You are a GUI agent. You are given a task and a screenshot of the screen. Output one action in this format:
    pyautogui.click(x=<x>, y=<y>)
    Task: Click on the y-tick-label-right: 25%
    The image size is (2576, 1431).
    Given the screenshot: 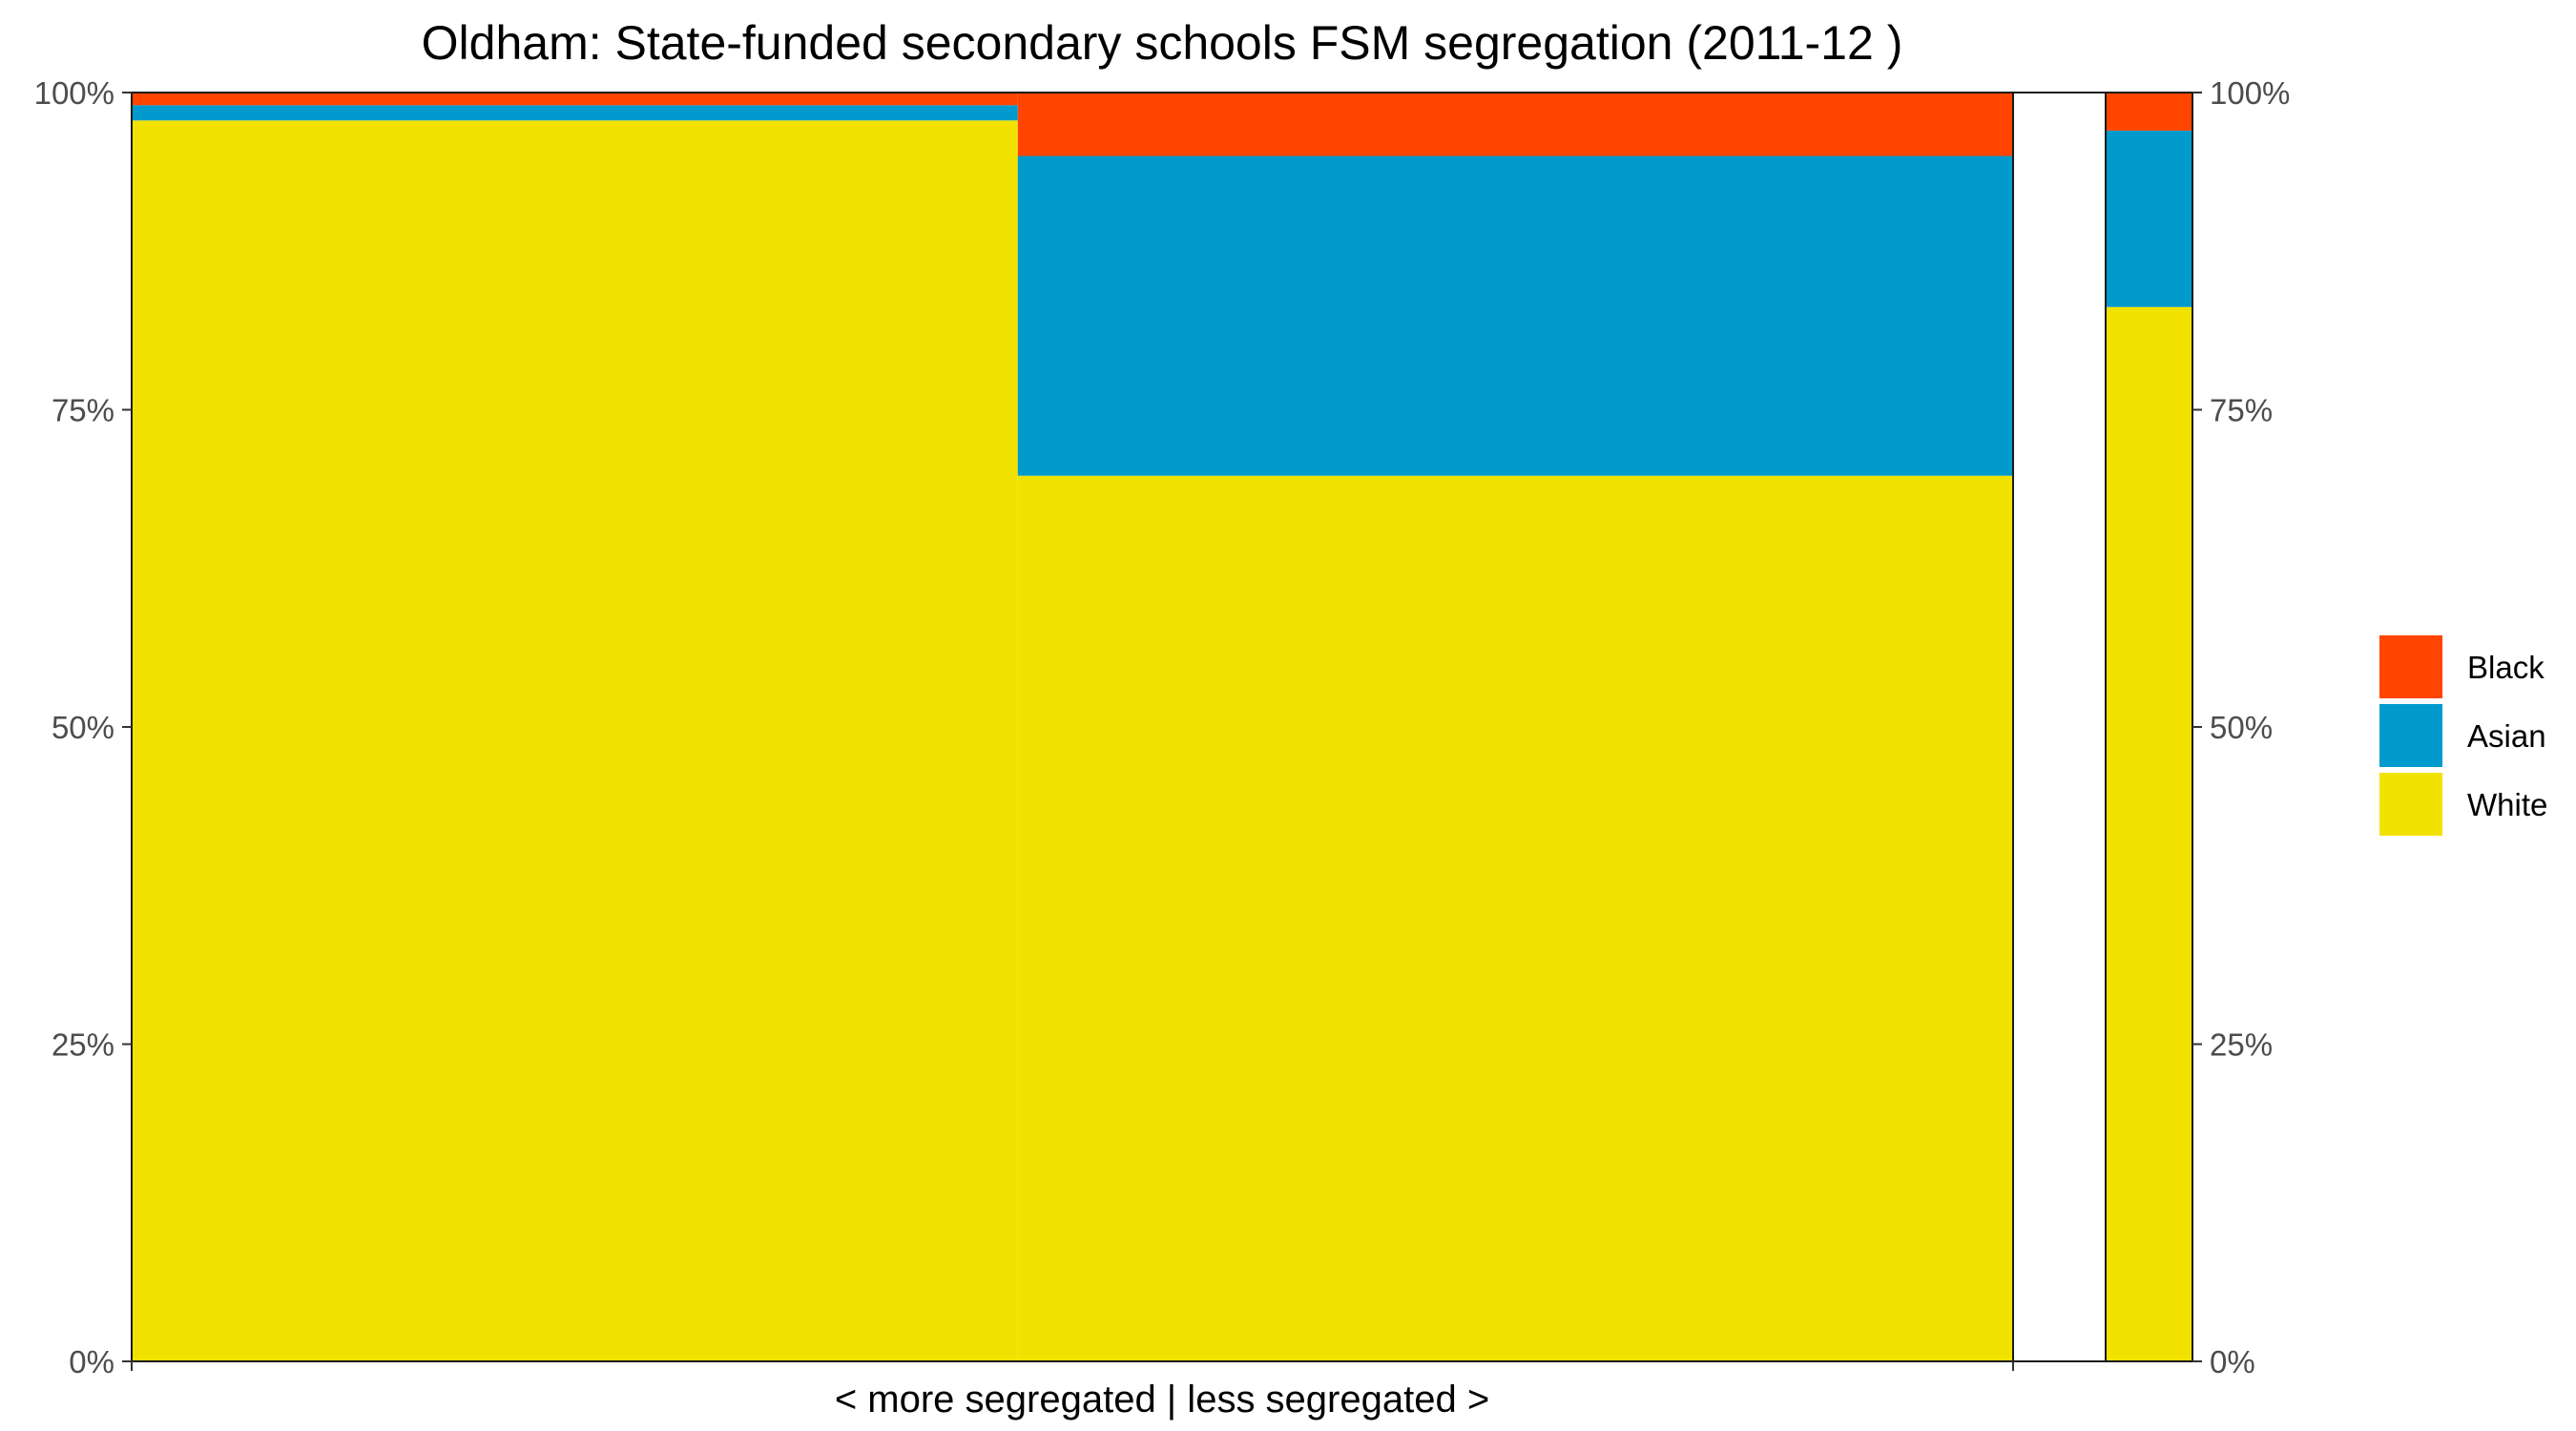 What is the action you would take?
    pyautogui.click(x=2241, y=1045)
    